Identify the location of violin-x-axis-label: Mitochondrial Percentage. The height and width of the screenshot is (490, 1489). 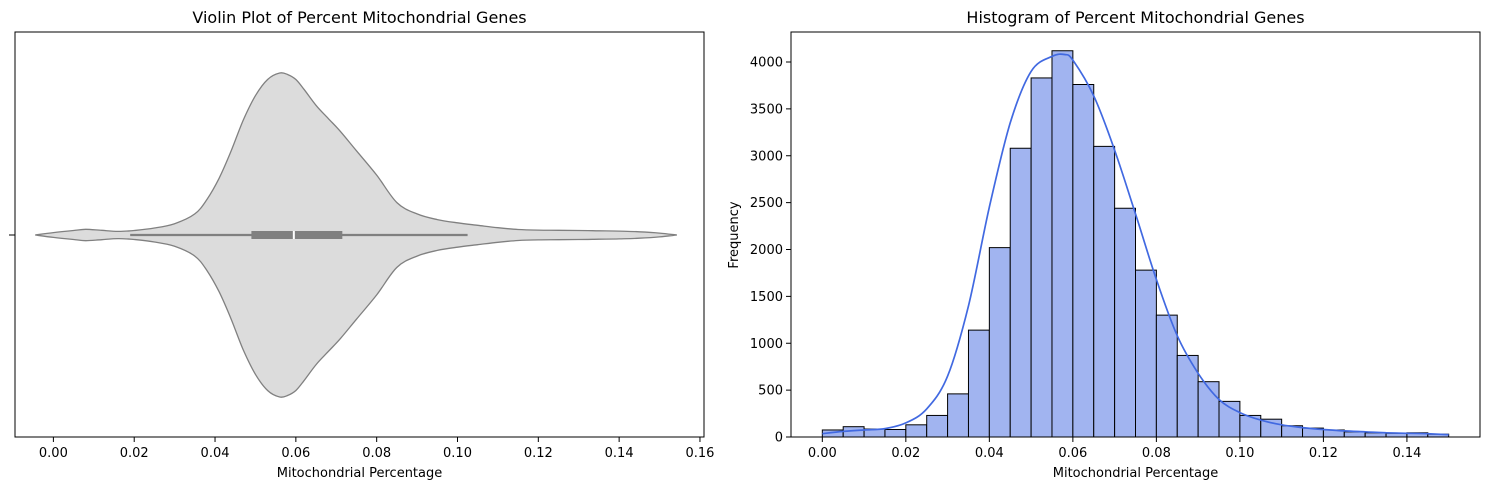
(360, 473).